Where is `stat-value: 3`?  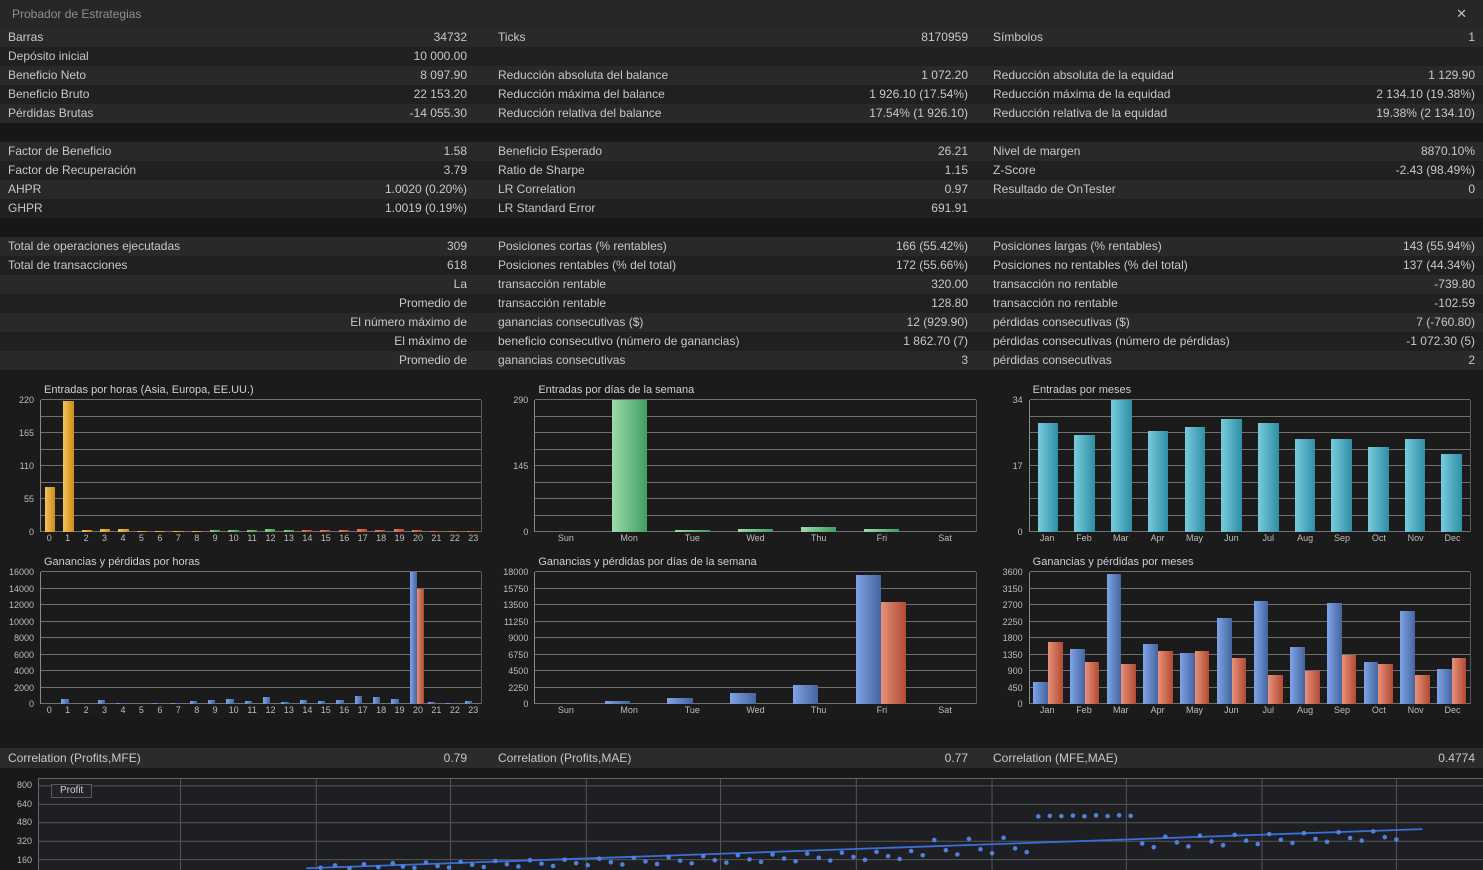
stat-value: 3 is located at coordinates (964, 360).